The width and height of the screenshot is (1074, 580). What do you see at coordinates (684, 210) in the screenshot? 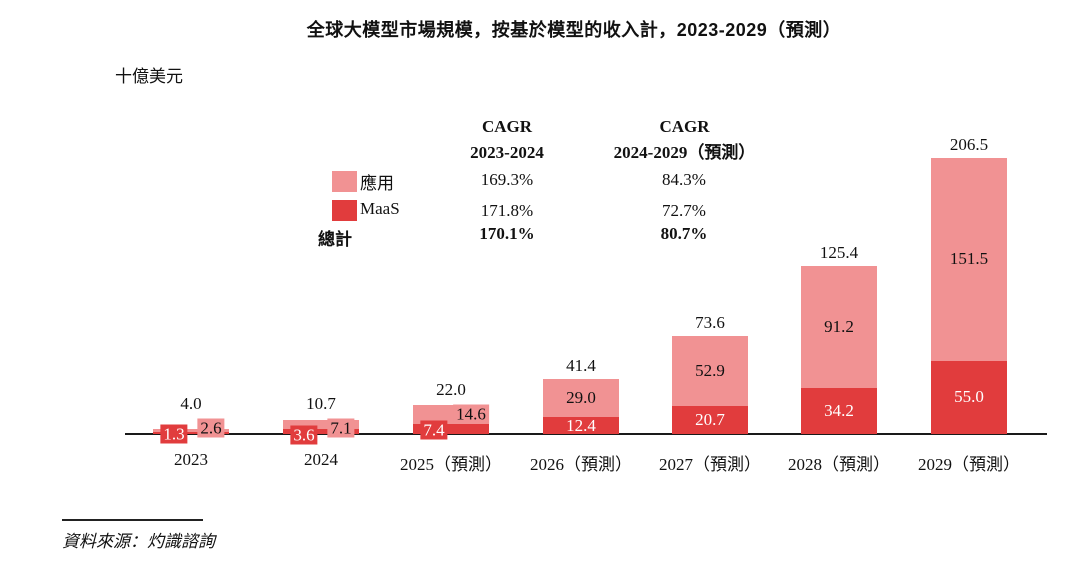
I see `cagr-maas-col2: 72.7%` at bounding box center [684, 210].